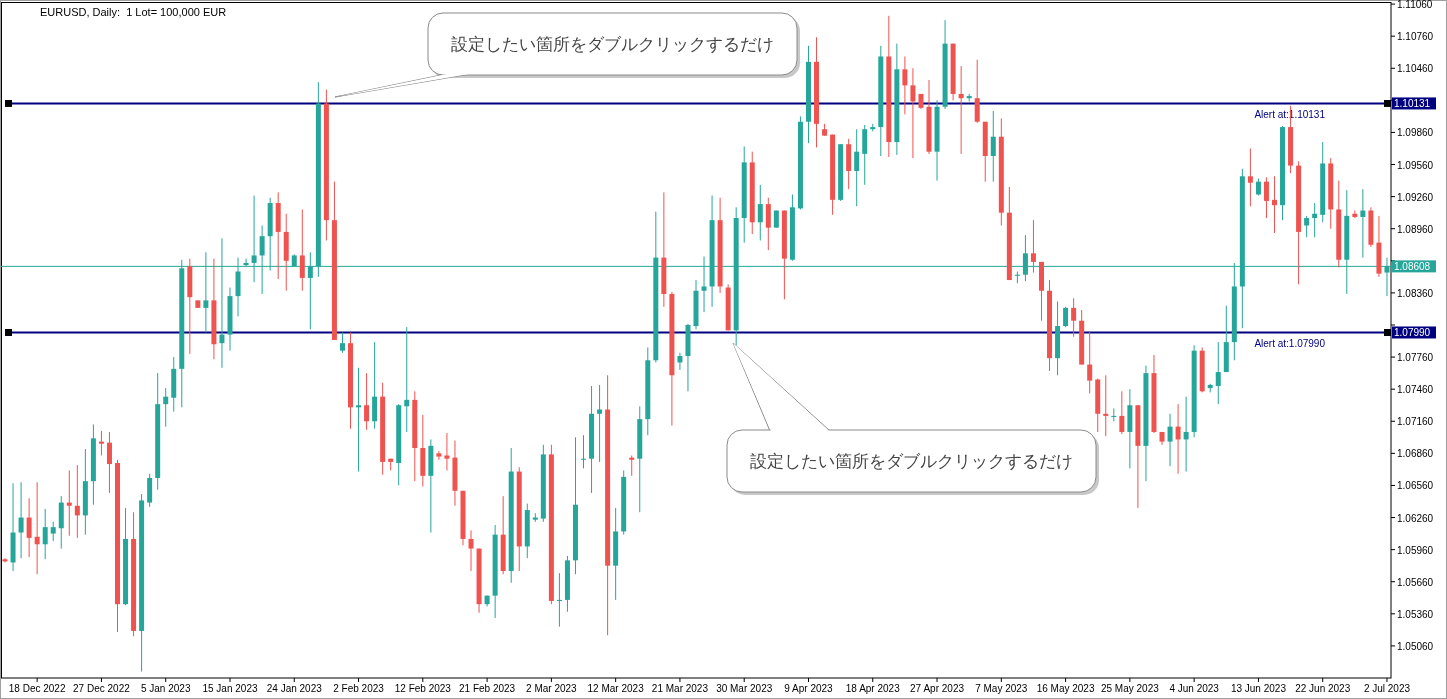  What do you see at coordinates (294, 688) in the screenshot?
I see `x-tick-label: 24 Jan 2023` at bounding box center [294, 688].